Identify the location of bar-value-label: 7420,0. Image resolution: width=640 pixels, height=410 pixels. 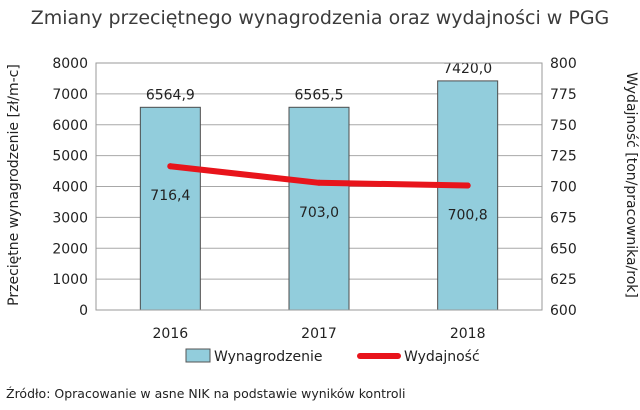
(467, 69).